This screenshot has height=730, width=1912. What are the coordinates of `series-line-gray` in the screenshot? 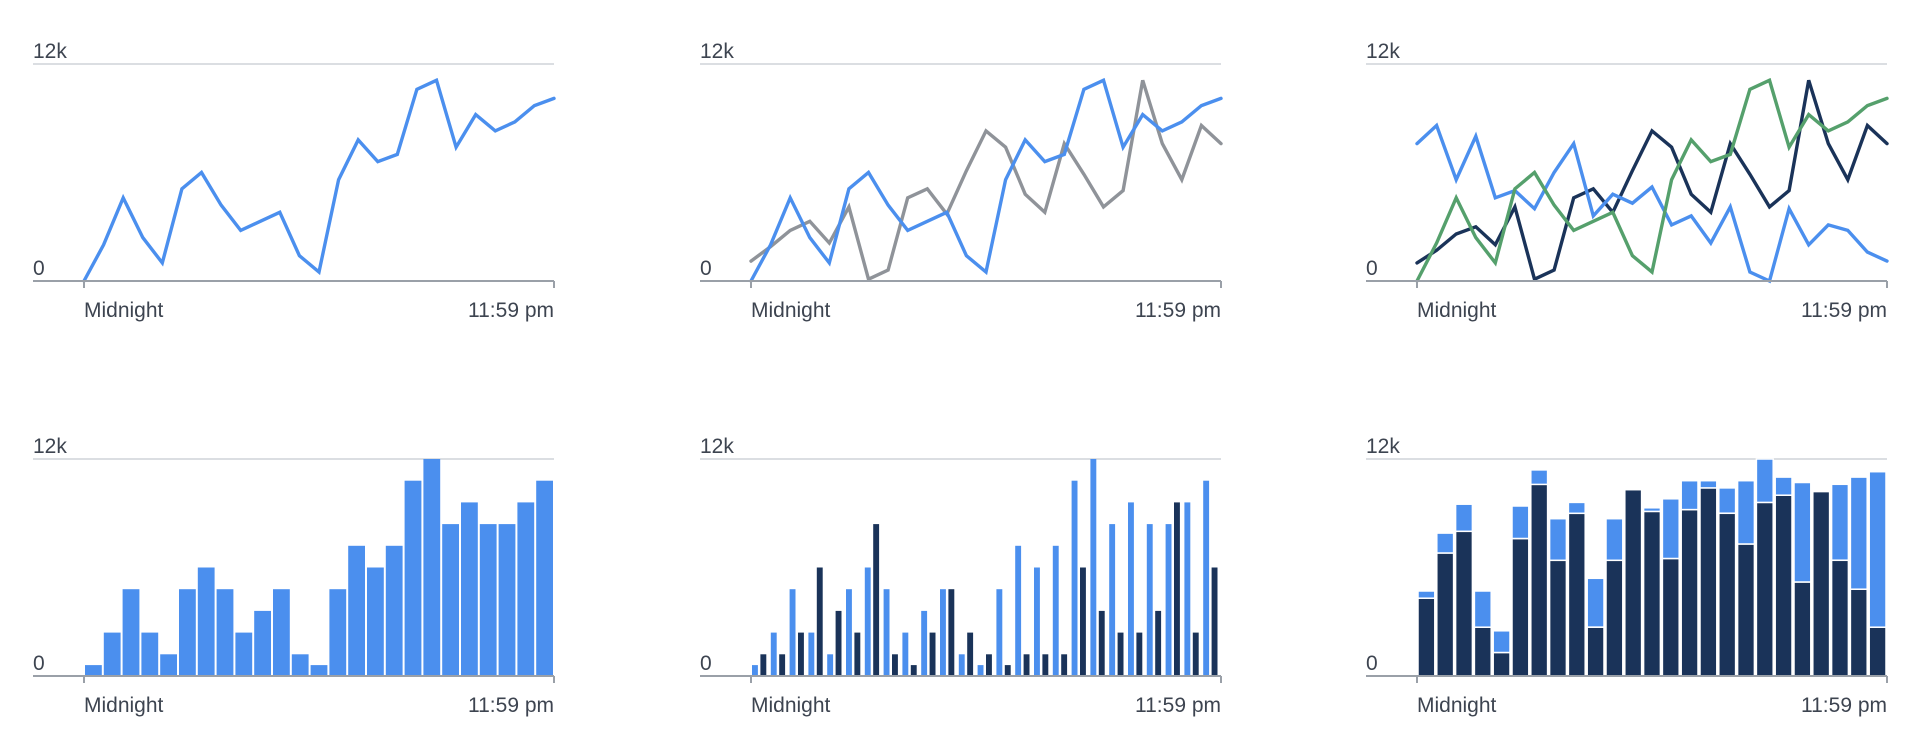 It's located at (986, 180).